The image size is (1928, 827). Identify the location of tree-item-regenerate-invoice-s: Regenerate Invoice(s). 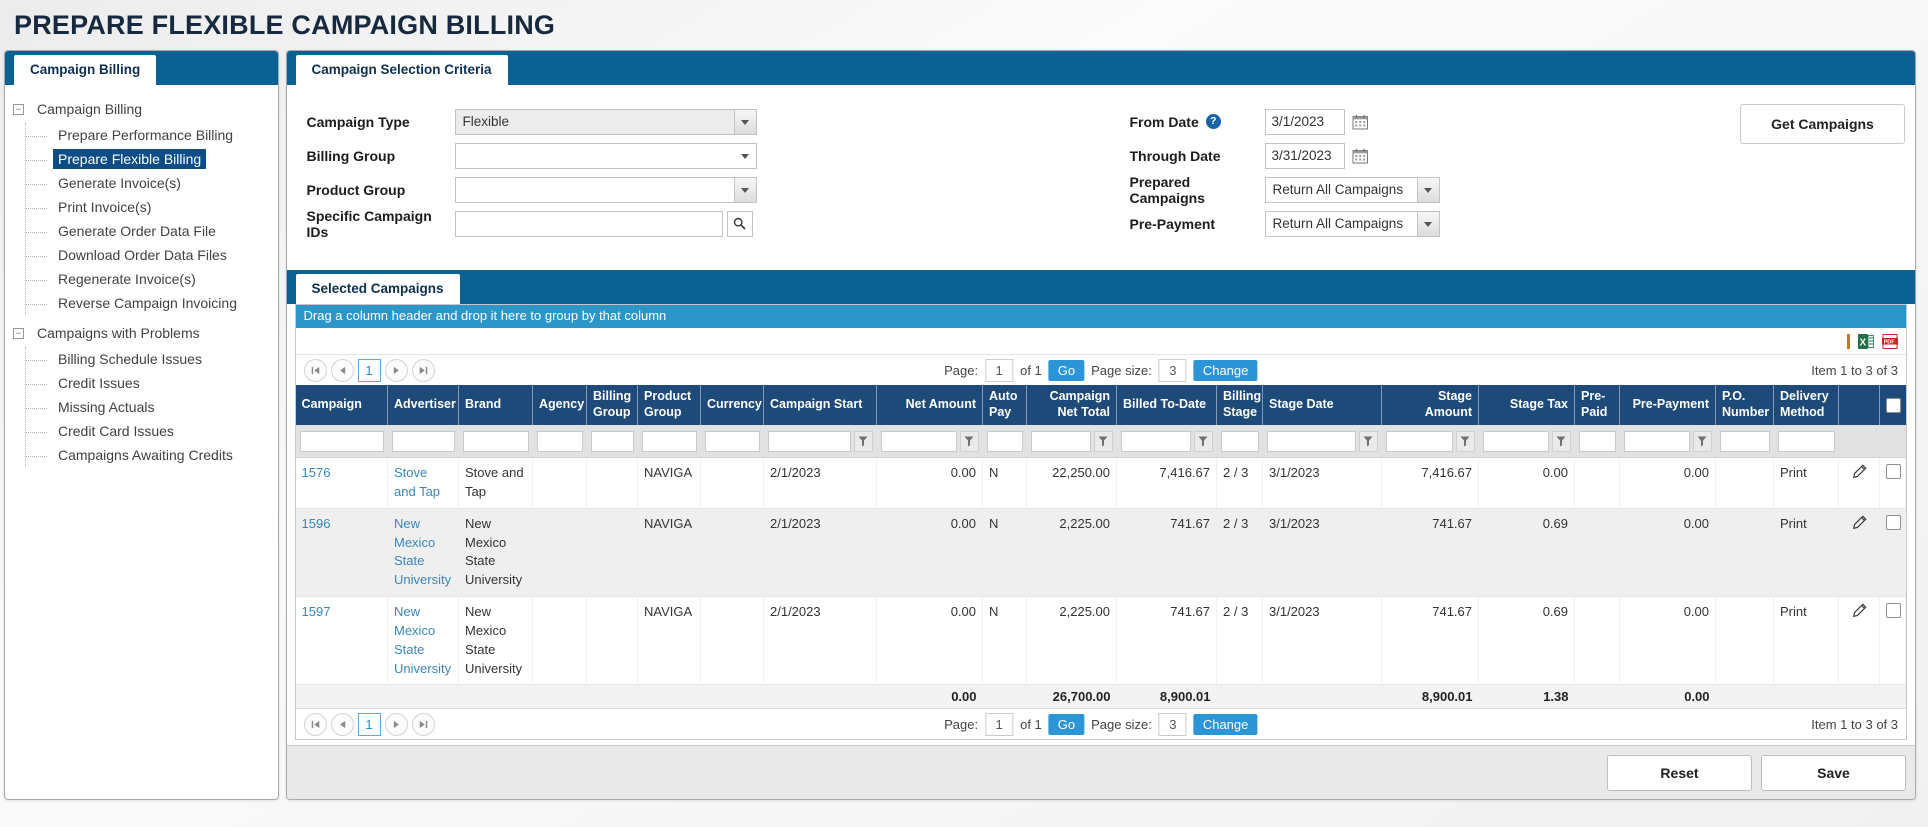
(127, 279).